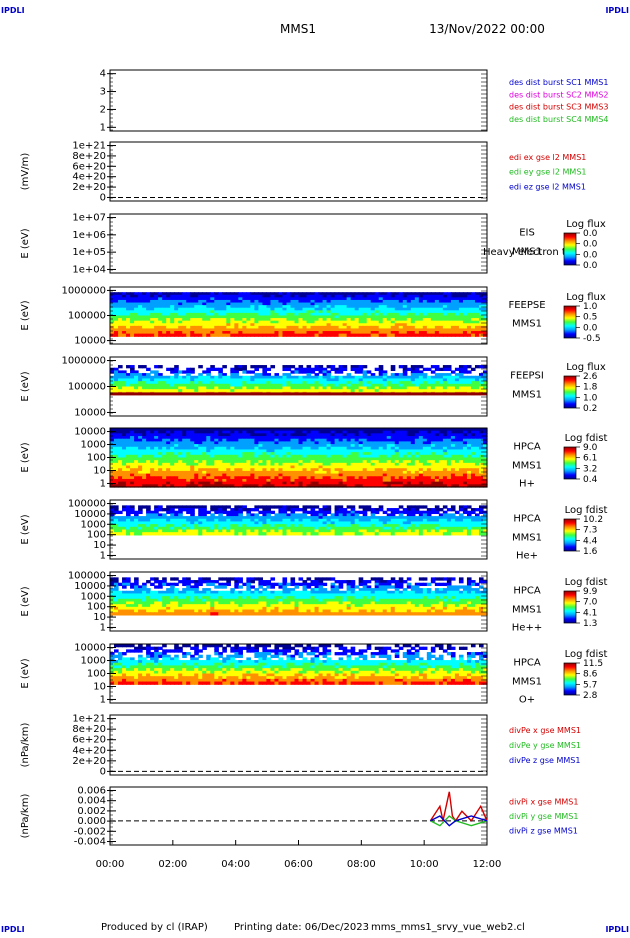 The width and height of the screenshot is (630, 938). What do you see at coordinates (527, 447) in the screenshot?
I see `instrument-label: HPCA` at bounding box center [527, 447].